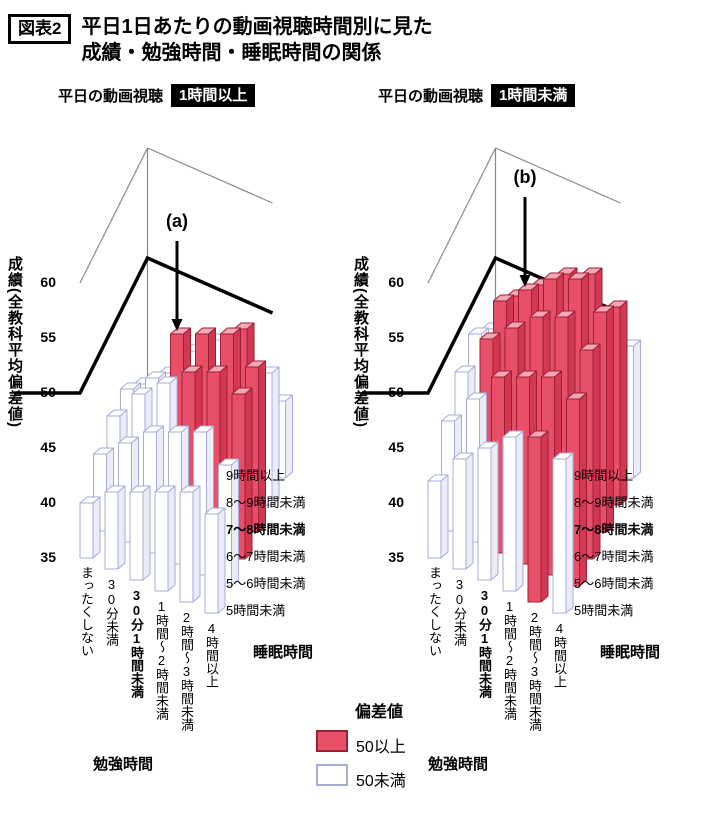  What do you see at coordinates (231, 53) in the screenshot?
I see `page-title-line2: 成績・勉強時間・睡眠時間の関係` at bounding box center [231, 53].